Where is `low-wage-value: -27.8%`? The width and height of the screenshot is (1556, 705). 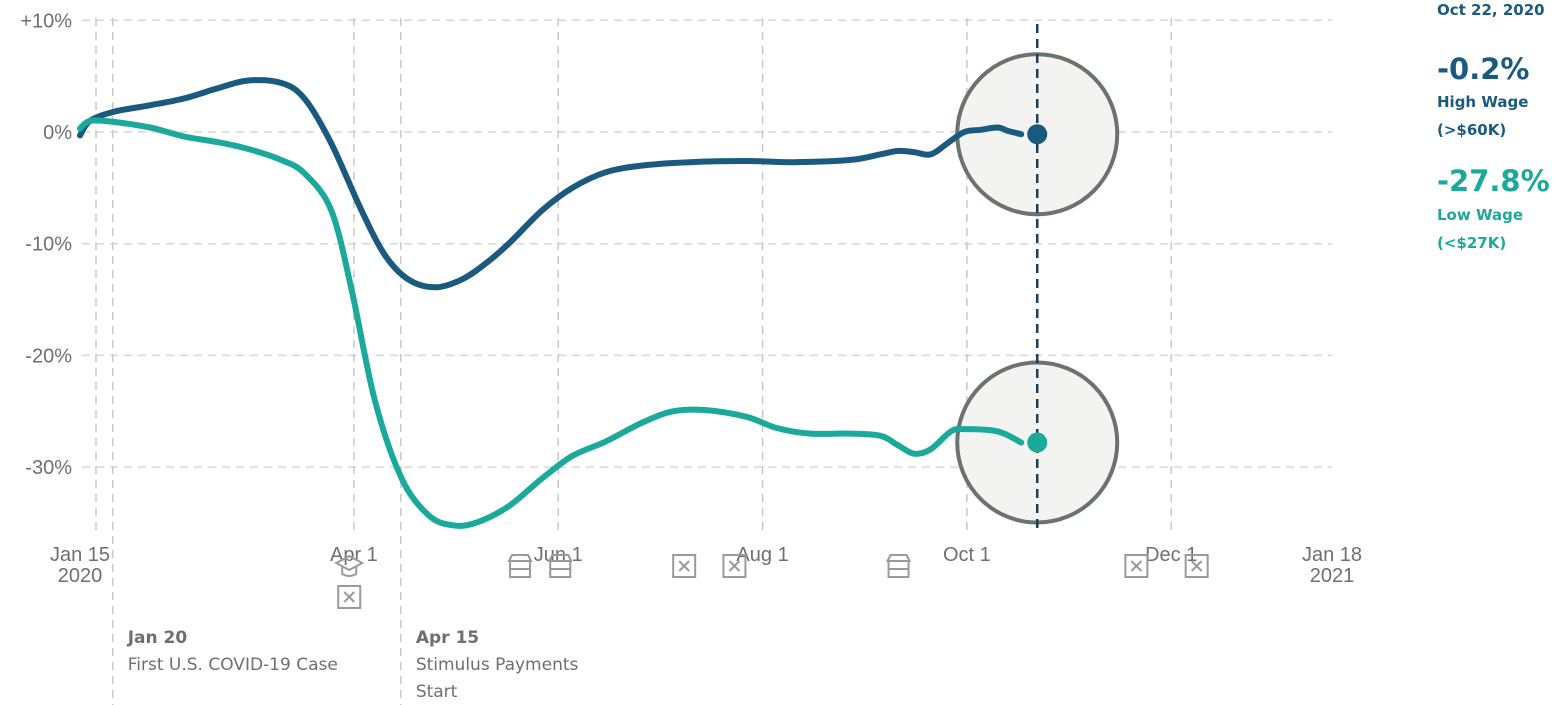
low-wage-value: -27.8% is located at coordinates (1493, 181).